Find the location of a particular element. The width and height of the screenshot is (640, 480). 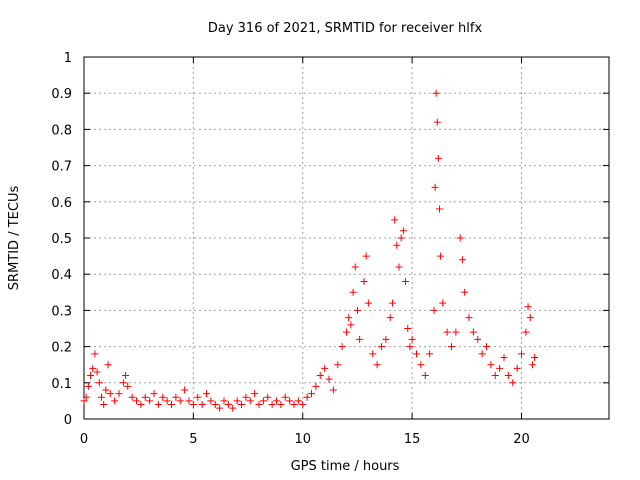

y-tick-label: 0.8 is located at coordinates (61, 130).